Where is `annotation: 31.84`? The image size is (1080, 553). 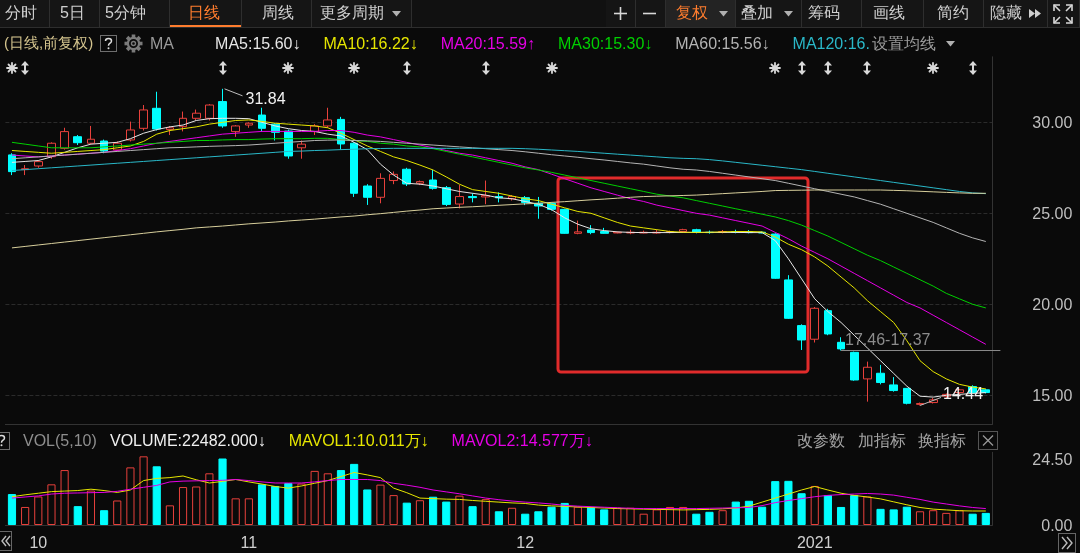
annotation: 31.84 is located at coordinates (265, 99).